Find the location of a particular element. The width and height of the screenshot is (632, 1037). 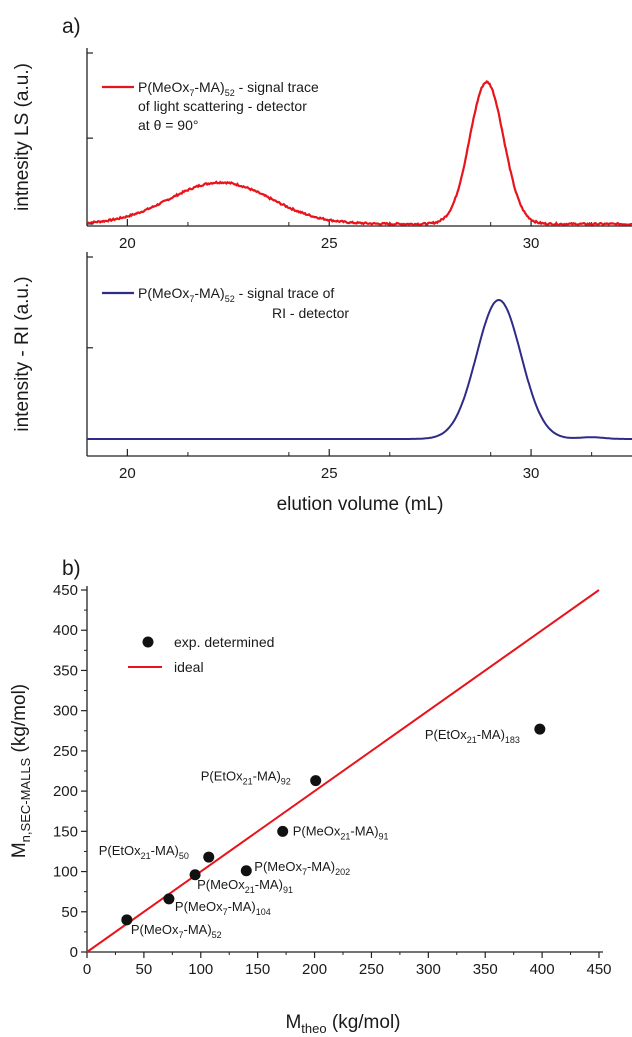

y-tick-label: 0 is located at coordinates (74, 952).